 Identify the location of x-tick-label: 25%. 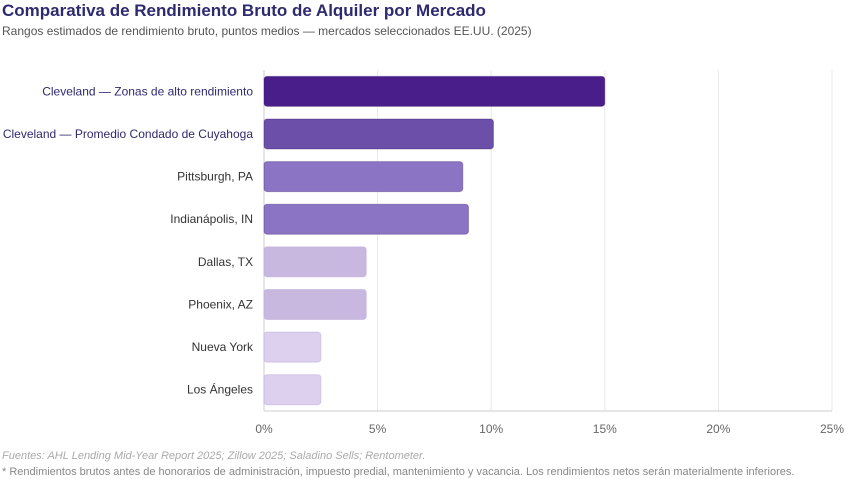
(832, 429).